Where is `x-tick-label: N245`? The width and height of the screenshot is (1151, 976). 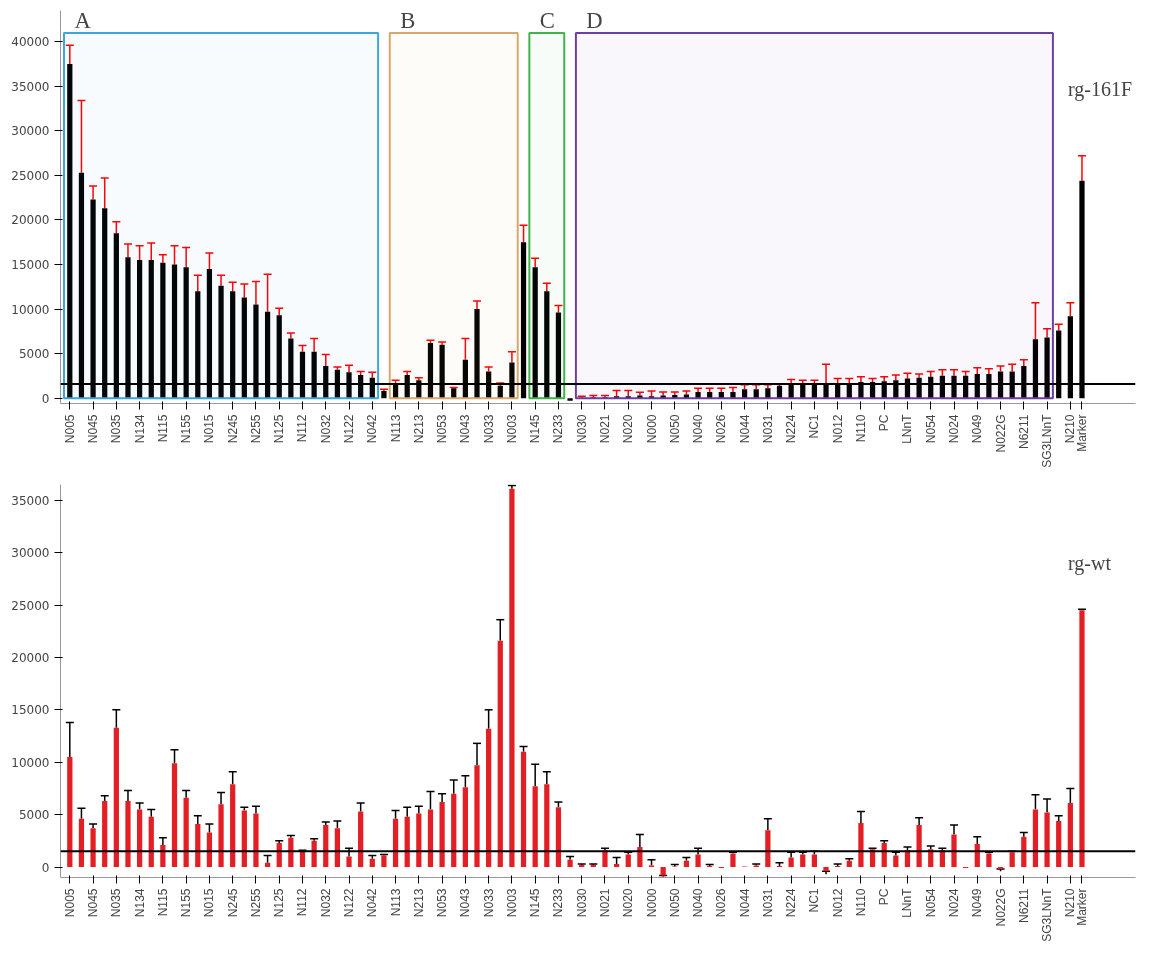 x-tick-label: N245 is located at coordinates (232, 903).